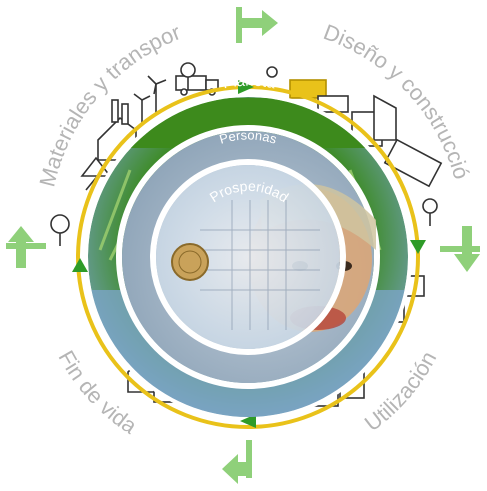 This screenshot has width=487, height=491. What do you see at coordinates (248, 137) in the screenshot?
I see `ring-label-people: Personas` at bounding box center [248, 137].